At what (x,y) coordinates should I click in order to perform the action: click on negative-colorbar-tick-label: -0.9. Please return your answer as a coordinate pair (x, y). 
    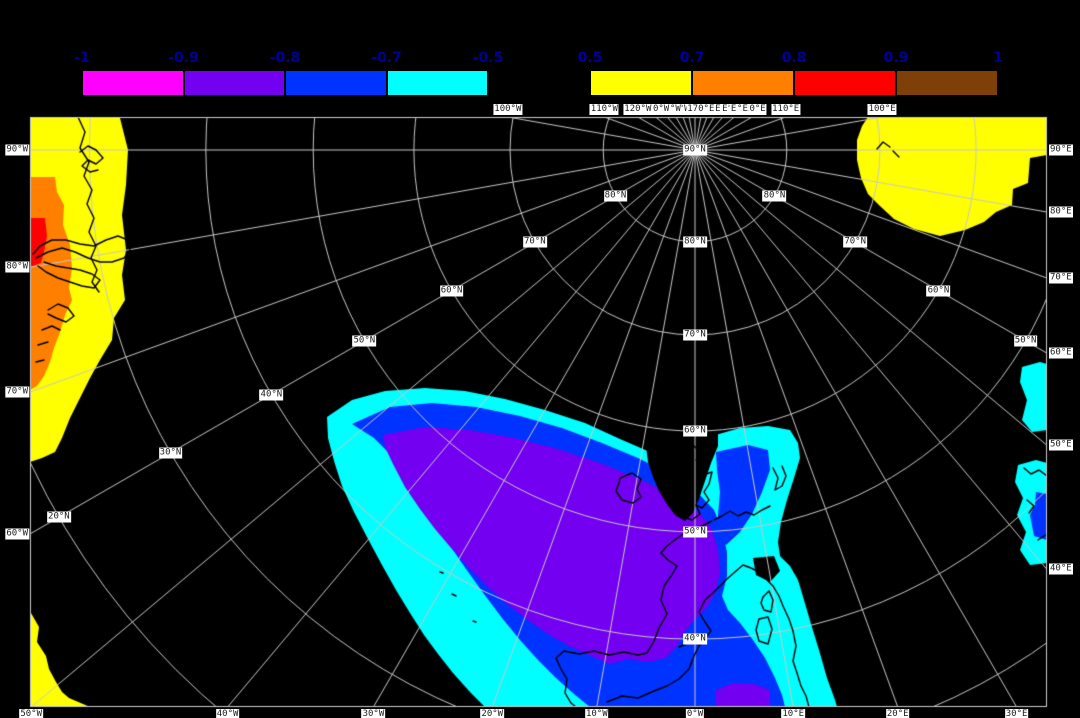
    Looking at the image, I should click on (183, 58).